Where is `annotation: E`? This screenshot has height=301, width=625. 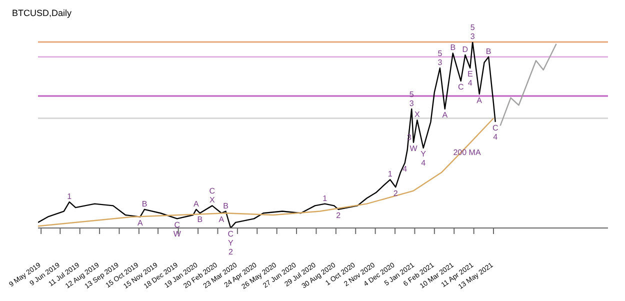 annotation: E is located at coordinates (470, 74).